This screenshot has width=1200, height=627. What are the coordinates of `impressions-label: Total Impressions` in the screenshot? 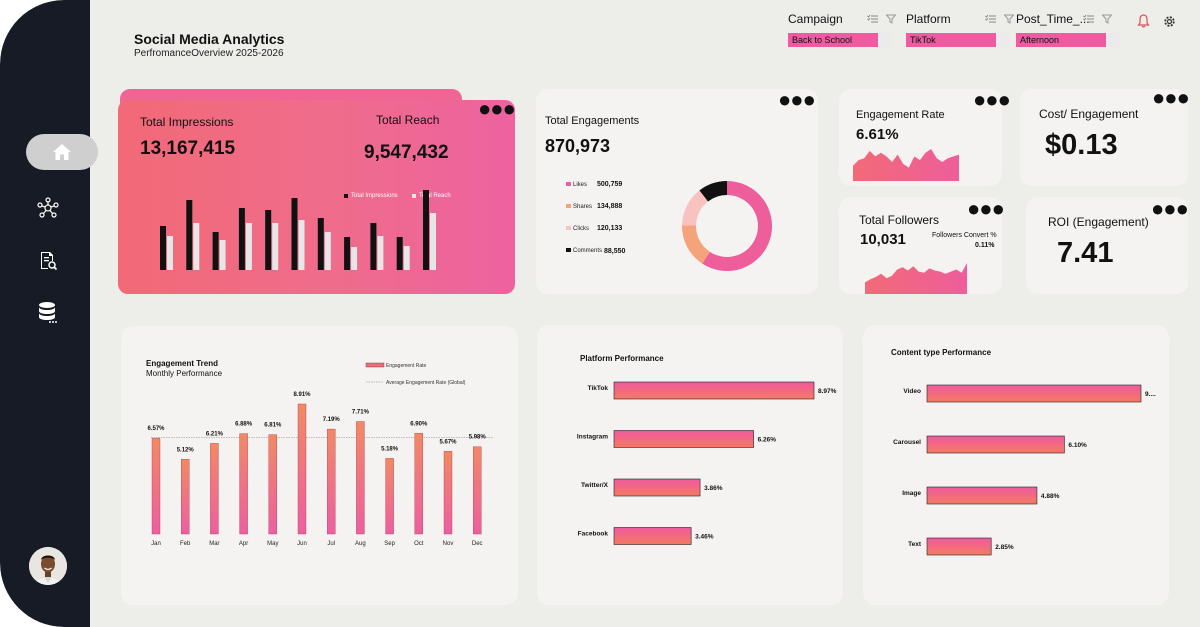 It's located at (187, 122).